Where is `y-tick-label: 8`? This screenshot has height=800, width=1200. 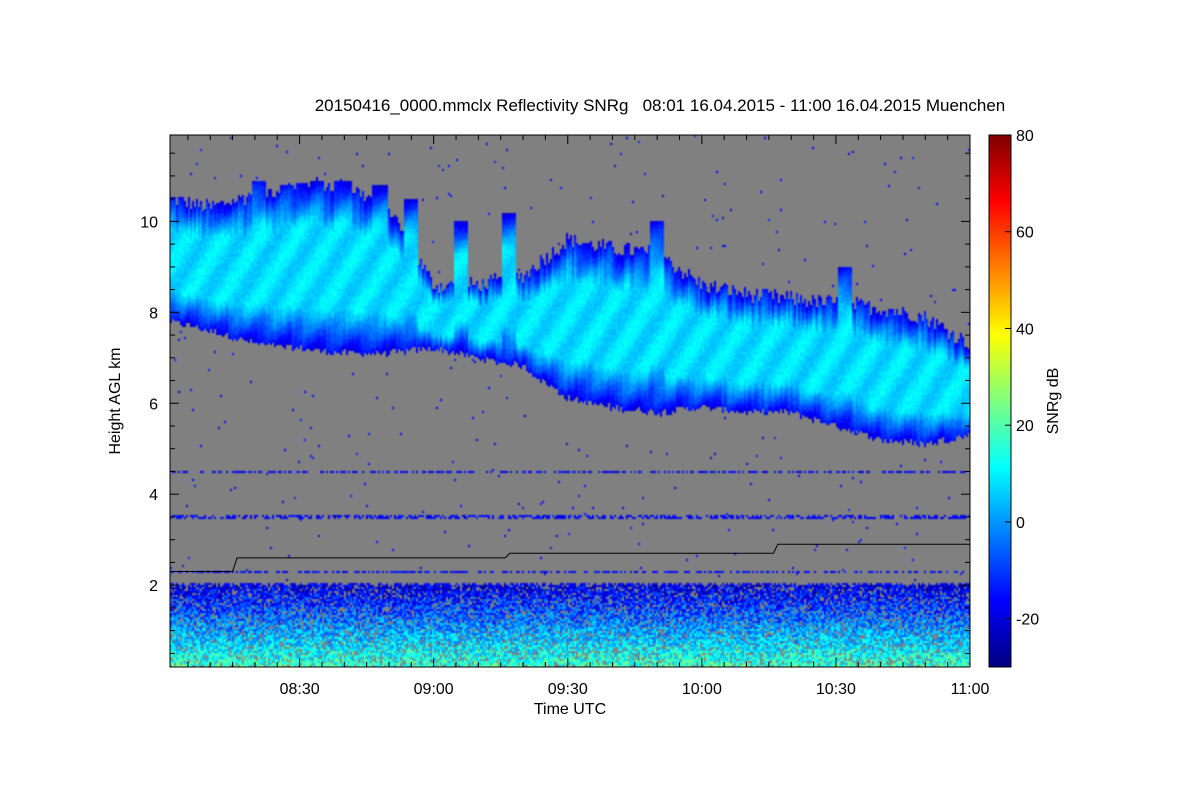
y-tick-label: 8 is located at coordinates (153, 313).